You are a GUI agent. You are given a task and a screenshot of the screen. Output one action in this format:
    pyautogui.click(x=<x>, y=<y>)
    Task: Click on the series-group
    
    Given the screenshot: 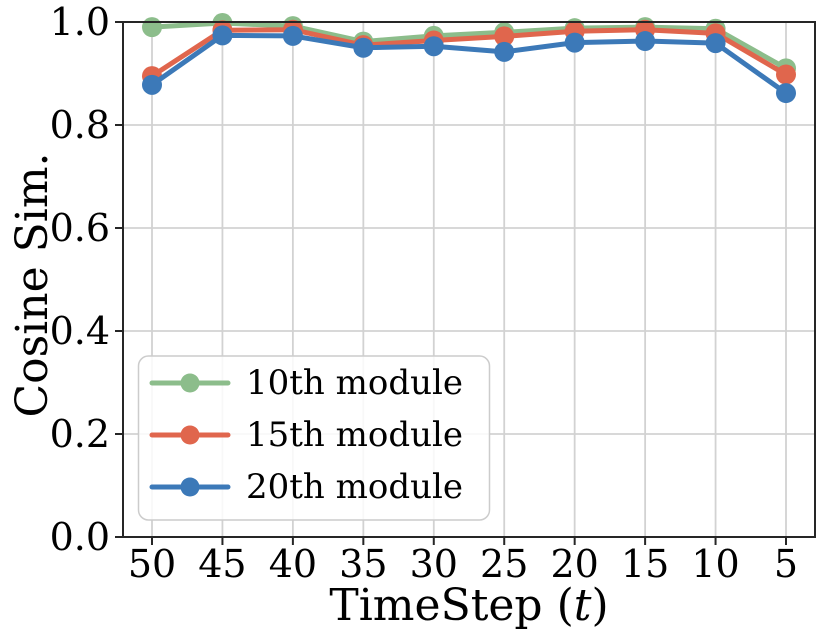 What is the action you would take?
    pyautogui.click(x=469, y=58)
    